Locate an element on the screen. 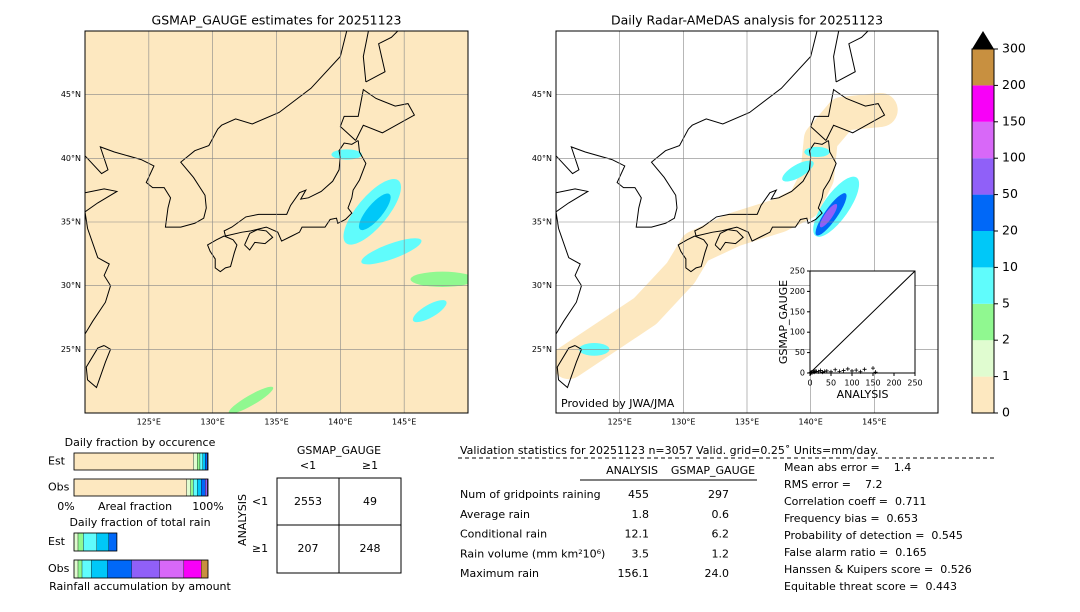  y-tick-label: 50 is located at coordinates (800, 352).